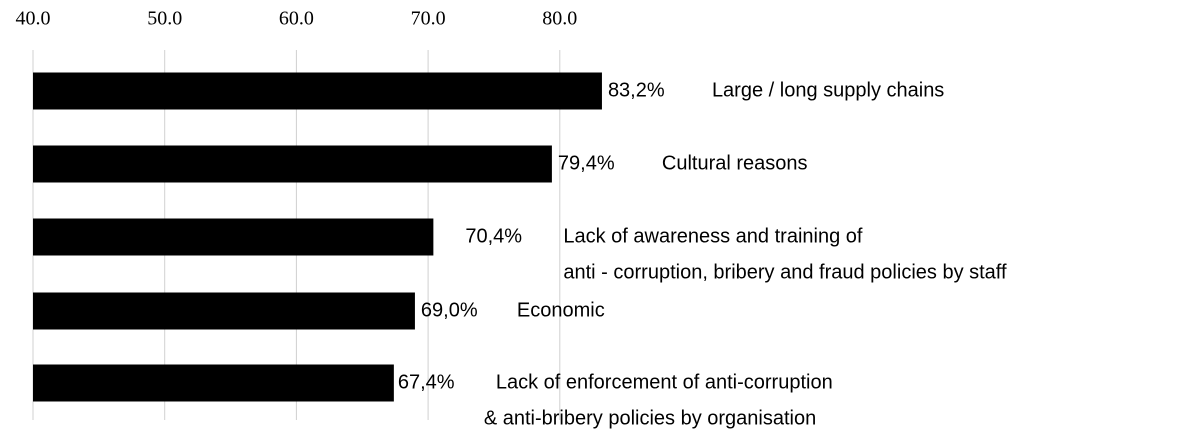 Image resolution: width=1181 pixels, height=436 pixels. What do you see at coordinates (428, 19) in the screenshot?
I see `x-tick-label: 70.0` at bounding box center [428, 19].